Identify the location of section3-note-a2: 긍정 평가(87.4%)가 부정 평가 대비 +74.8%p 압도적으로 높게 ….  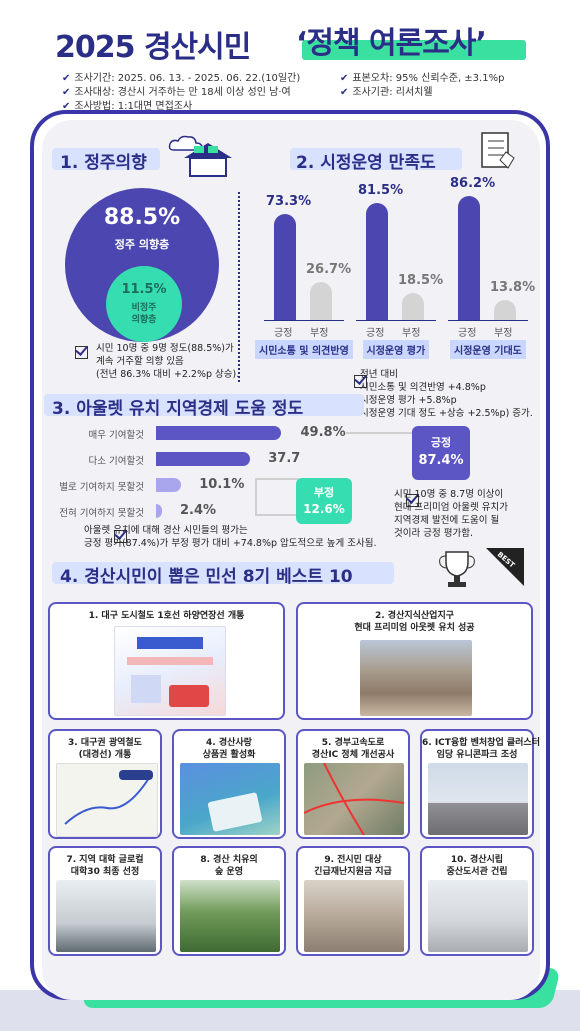
(230, 543).